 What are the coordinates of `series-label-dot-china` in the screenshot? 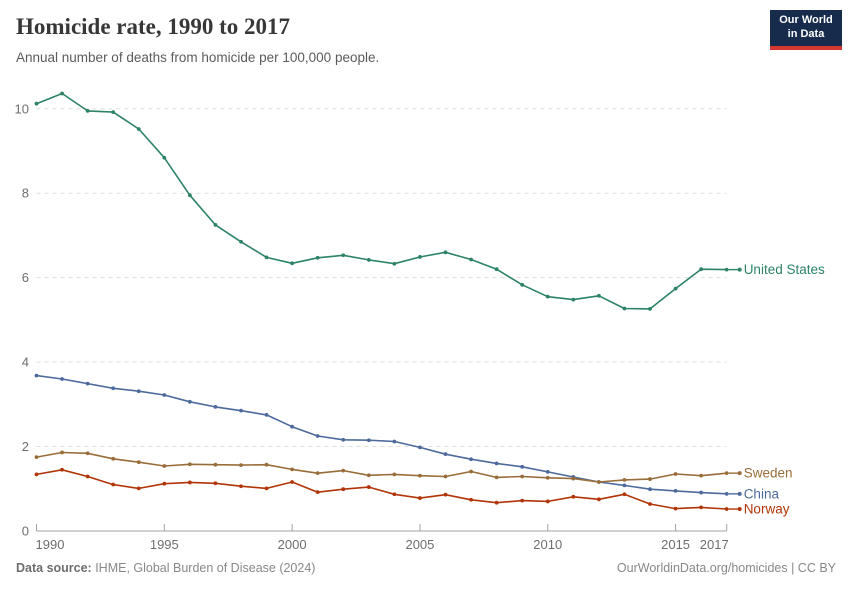 It's located at (739, 493).